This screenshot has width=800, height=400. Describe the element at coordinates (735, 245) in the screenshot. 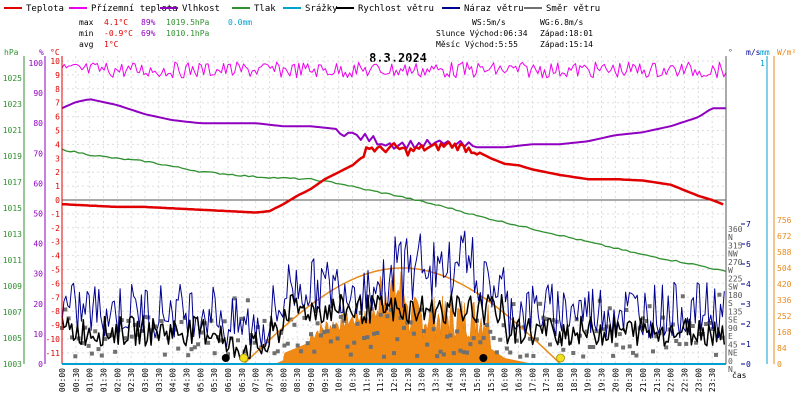

I see `tick-dir-deg: 315` at that location.